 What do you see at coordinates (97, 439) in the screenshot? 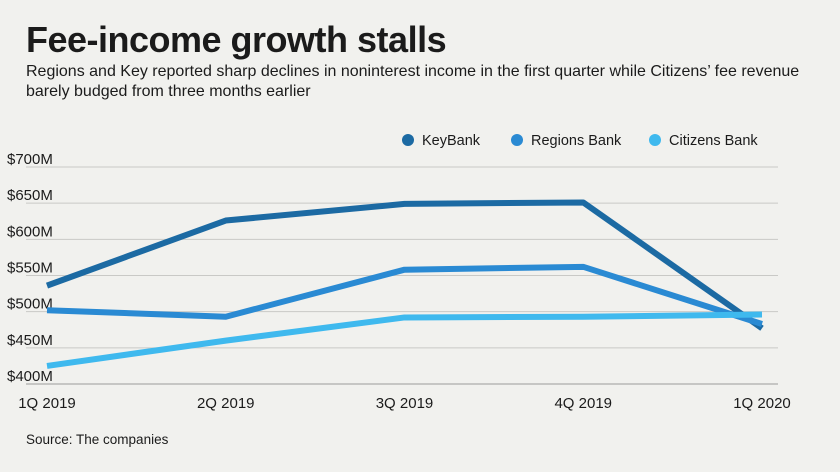
I see `source-note: Source: The companies` at bounding box center [97, 439].